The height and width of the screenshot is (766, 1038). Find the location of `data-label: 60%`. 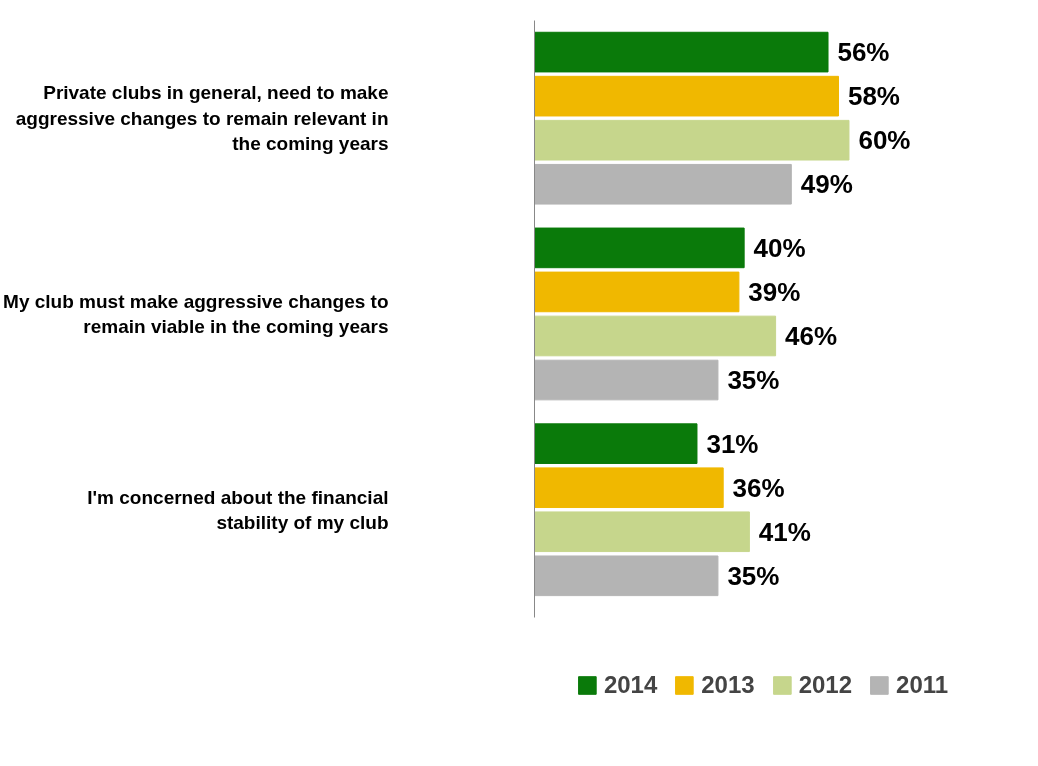

data-label: 60% is located at coordinates (884, 140).